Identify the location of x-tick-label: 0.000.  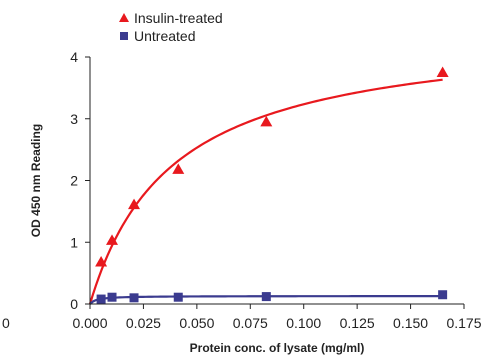
(89, 323).